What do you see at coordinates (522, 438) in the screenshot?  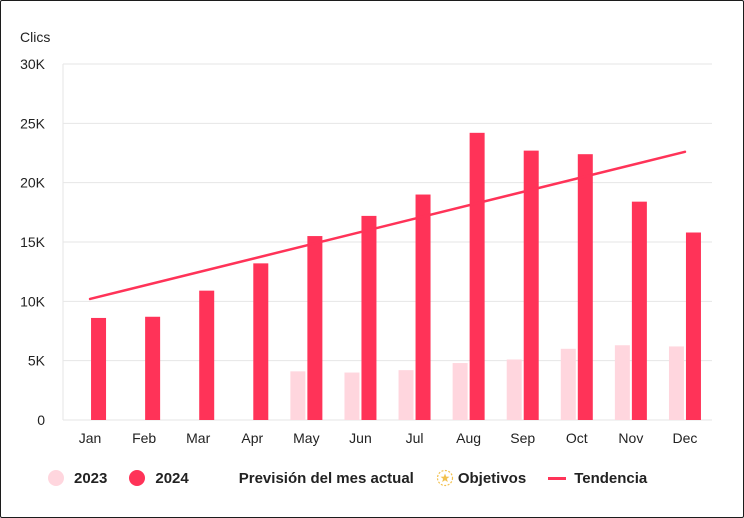 I see `x-tick-label: Sep` at bounding box center [522, 438].